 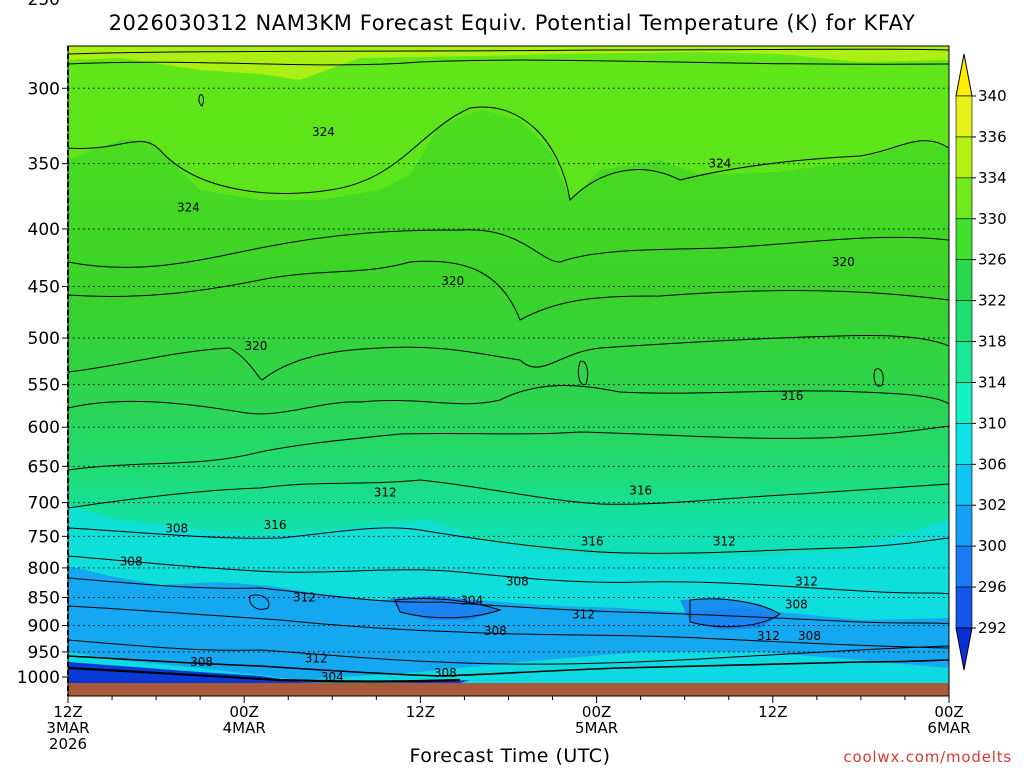 I want to click on colorbar-min-arrow, so click(x=964, y=649).